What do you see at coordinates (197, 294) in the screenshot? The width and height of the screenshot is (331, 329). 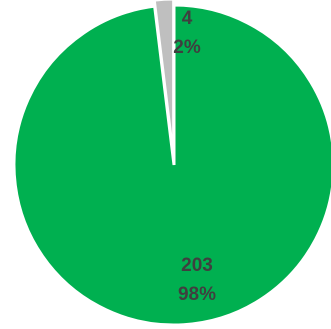 I see `data-label-percent: 98%` at bounding box center [197, 294].